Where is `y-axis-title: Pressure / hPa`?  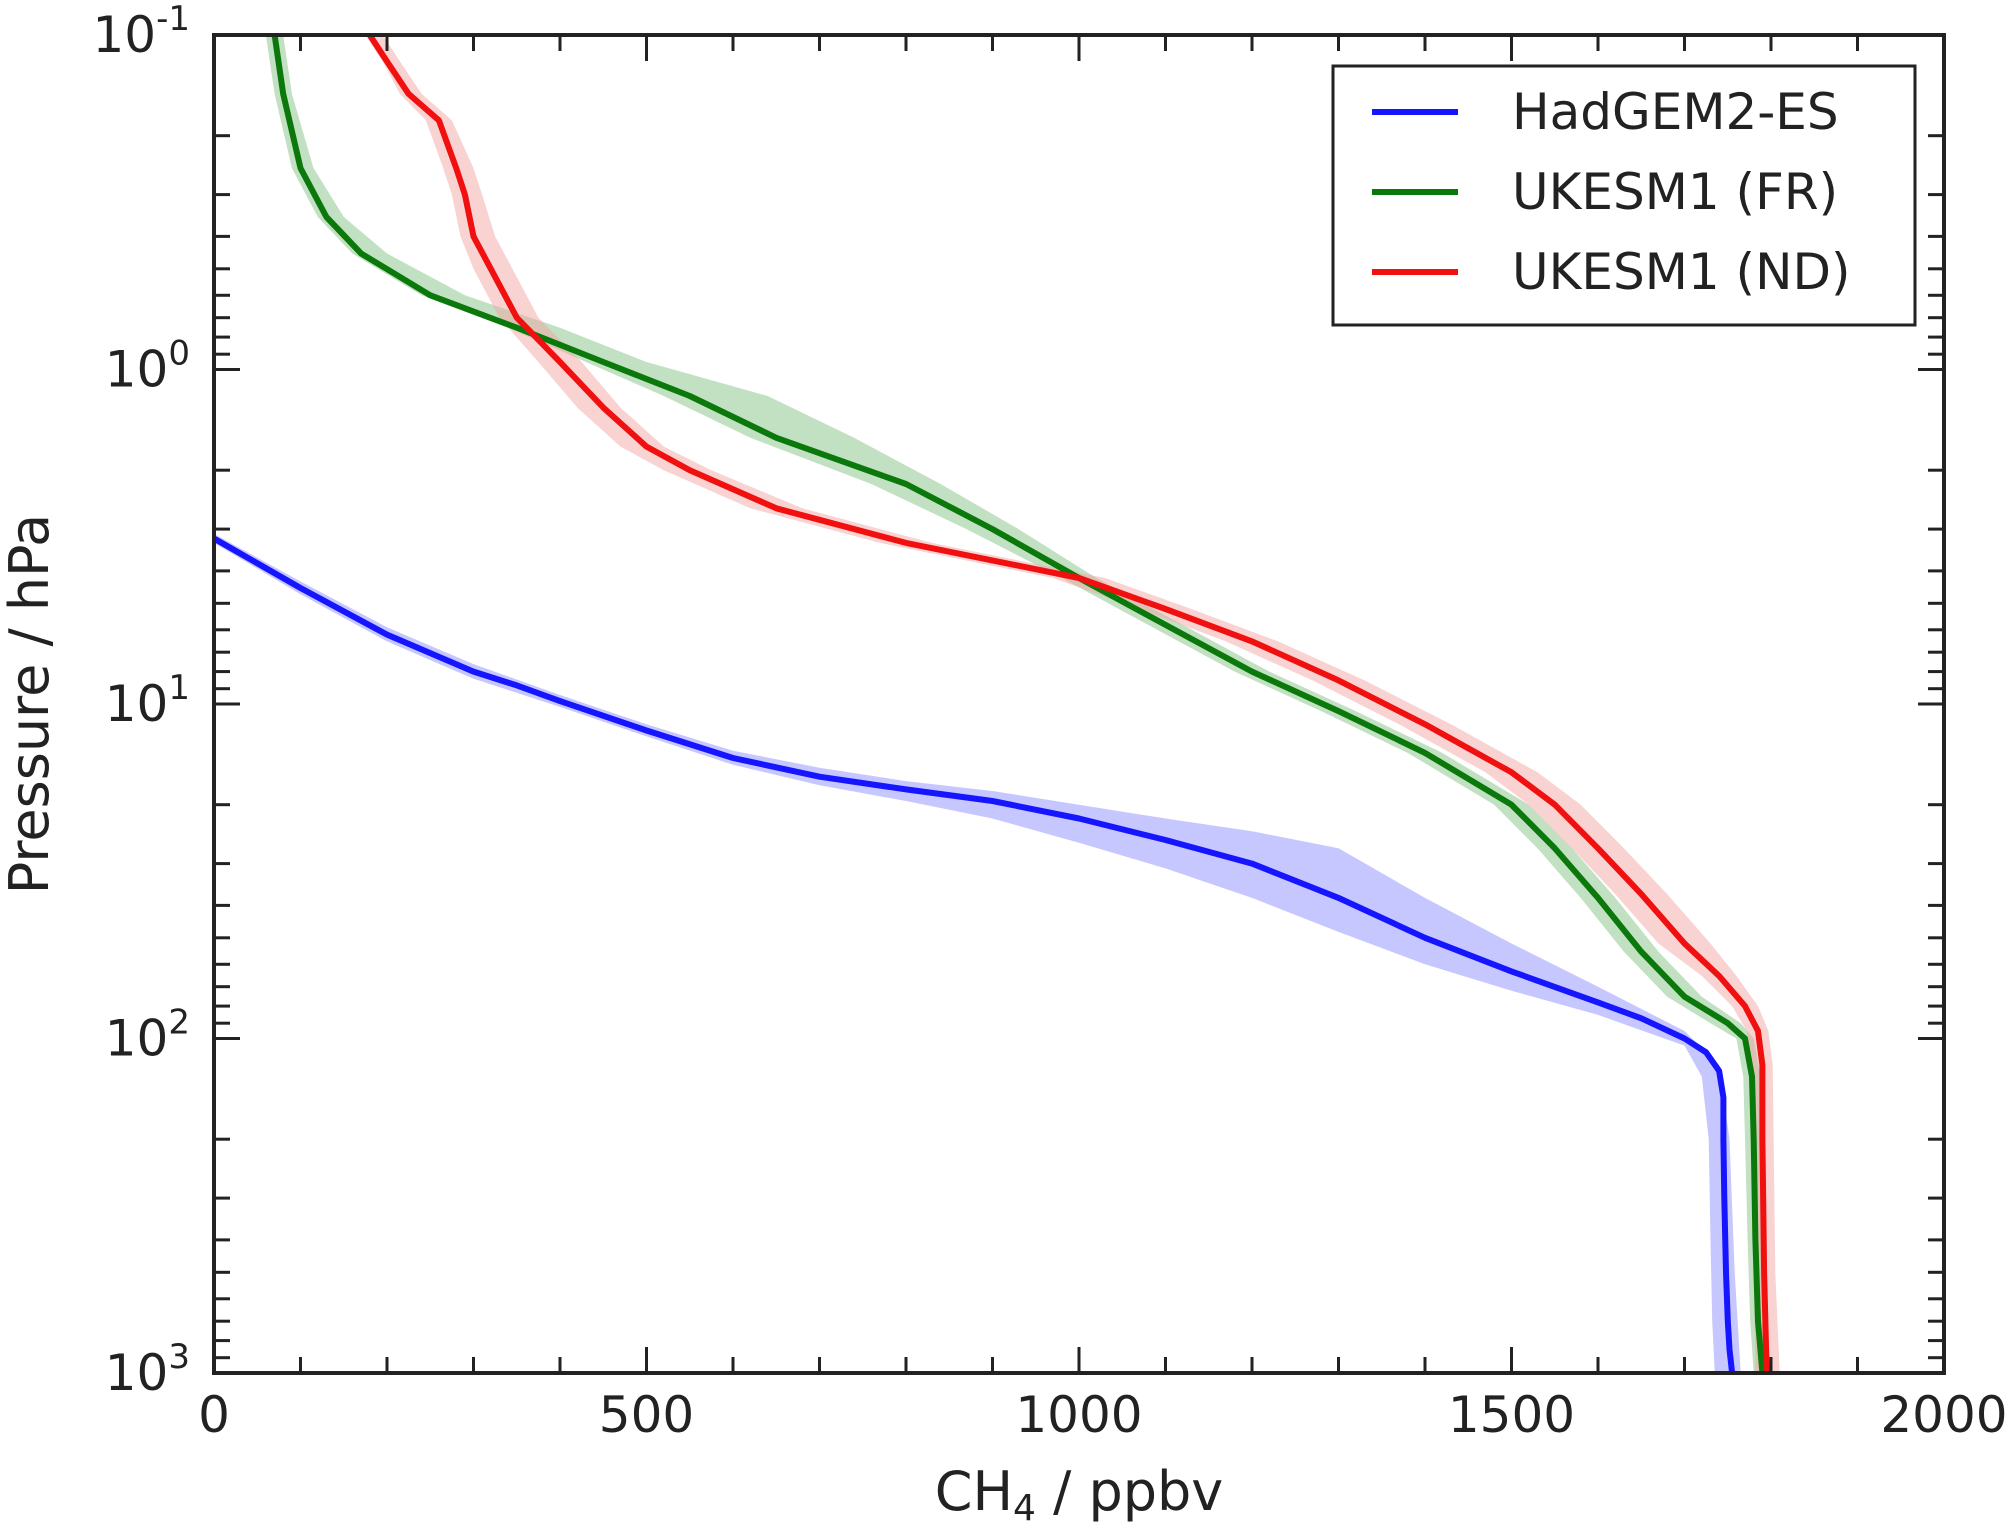 y-axis-title: Pressure / hPa is located at coordinates (30, 704).